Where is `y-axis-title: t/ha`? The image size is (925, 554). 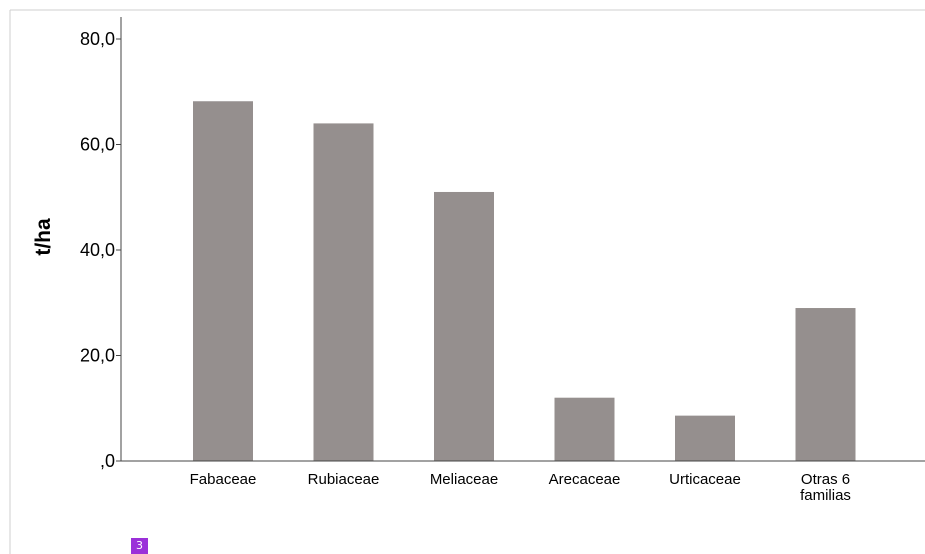
y-axis-title: t/ha is located at coordinates (43, 237).